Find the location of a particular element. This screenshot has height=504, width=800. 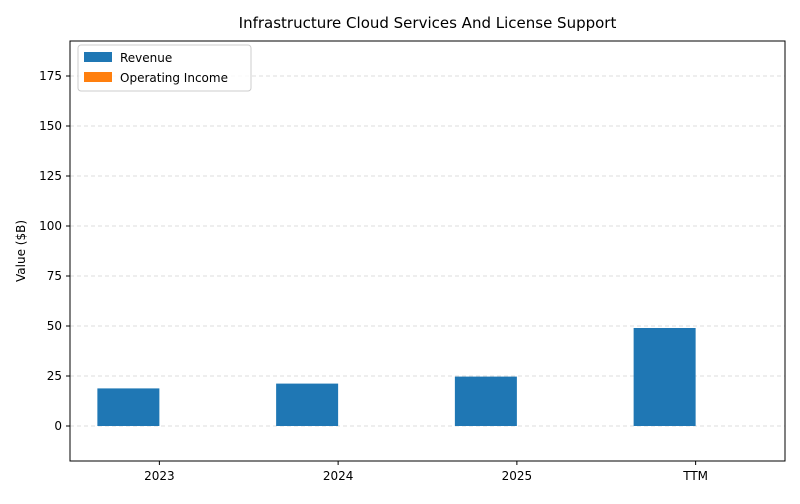

legend-box is located at coordinates (164, 68).